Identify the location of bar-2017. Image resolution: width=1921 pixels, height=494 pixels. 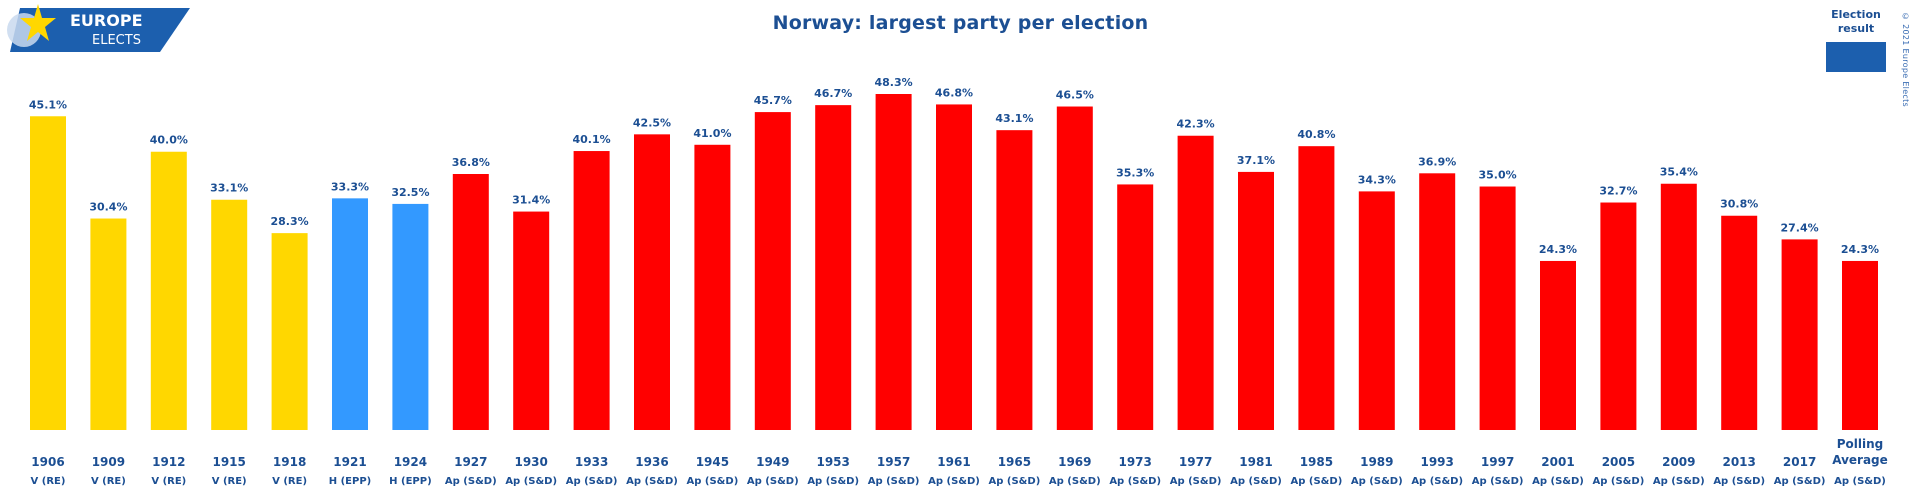
(1799, 334).